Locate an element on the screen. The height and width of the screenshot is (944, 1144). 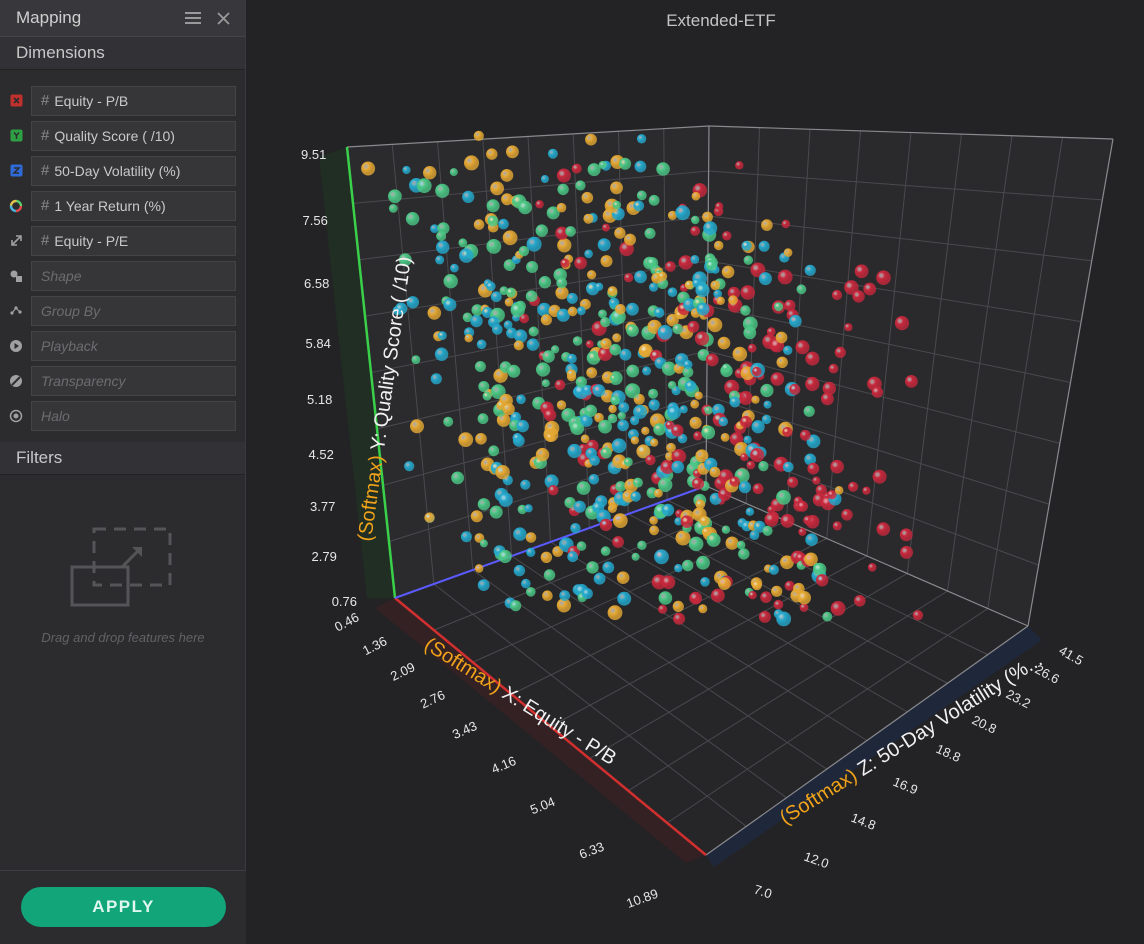
close-icon is located at coordinates (223, 18).